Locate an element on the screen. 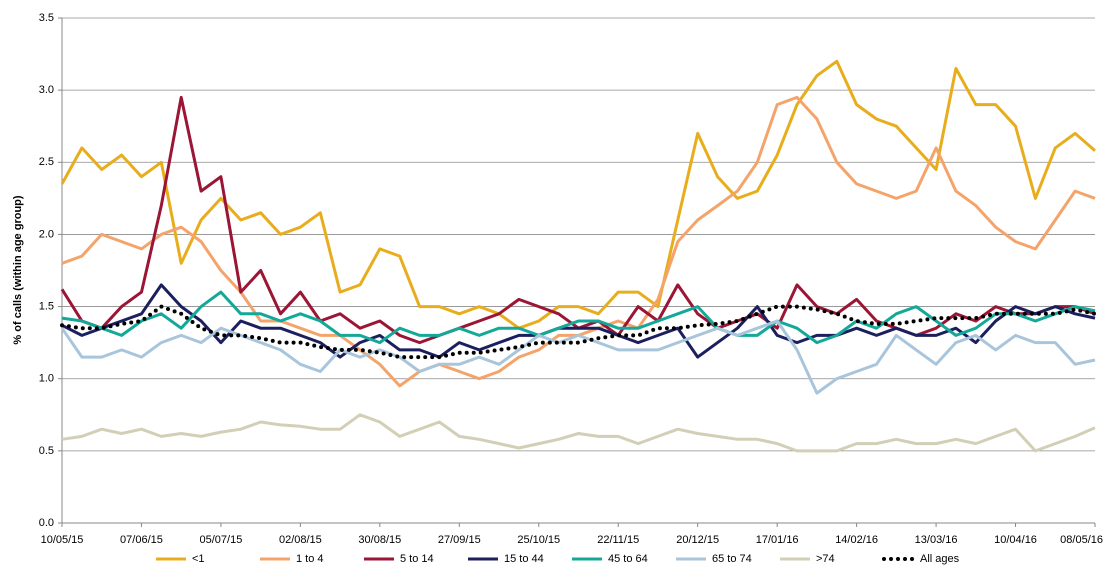  x-tick-label: 27/09/15 is located at coordinates (459, 540).